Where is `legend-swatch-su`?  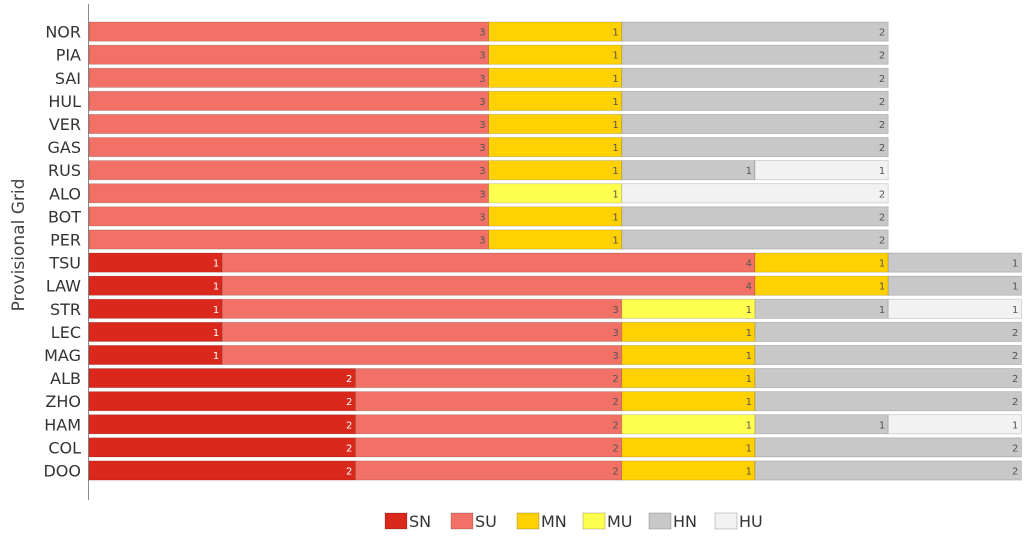
legend-swatch-su is located at coordinates (462, 521).